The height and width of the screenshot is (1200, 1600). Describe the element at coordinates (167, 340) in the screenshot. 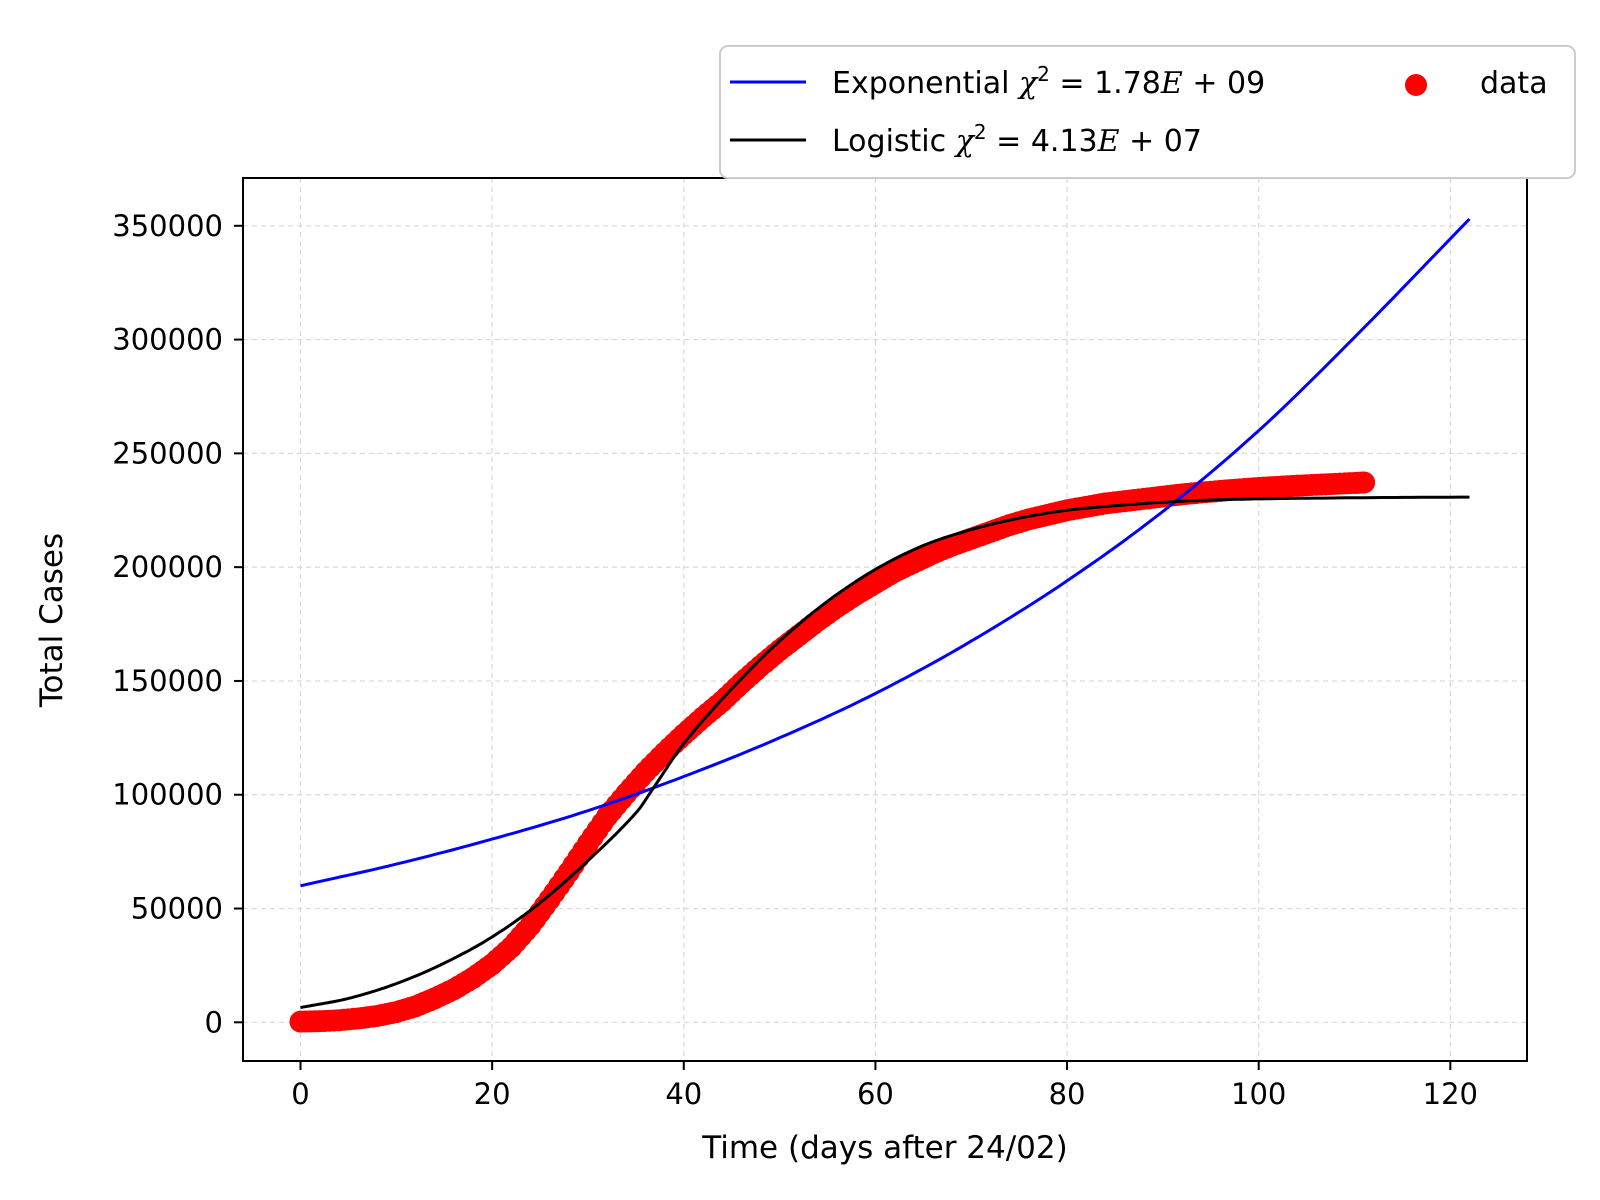

I see `y-tick-label: 300000` at that location.